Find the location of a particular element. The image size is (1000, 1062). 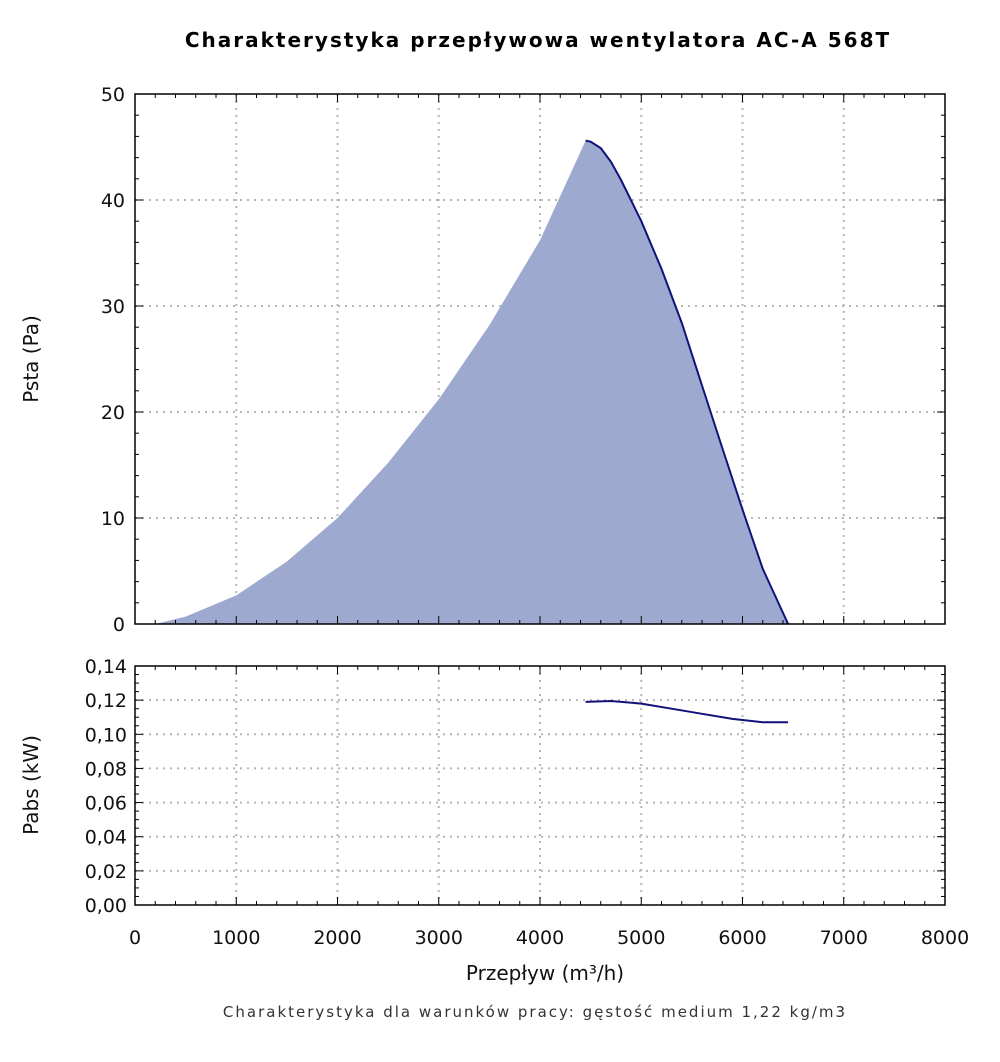

y-tick-label: 0,14 is located at coordinates (106, 667).